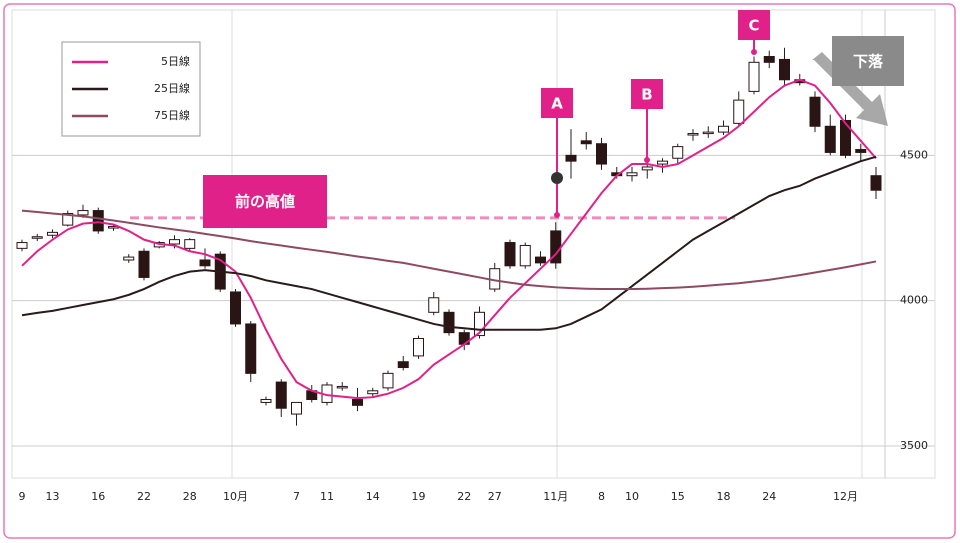 This screenshot has width=960, height=543. I want to click on x-tick-label: 13, so click(53, 496).